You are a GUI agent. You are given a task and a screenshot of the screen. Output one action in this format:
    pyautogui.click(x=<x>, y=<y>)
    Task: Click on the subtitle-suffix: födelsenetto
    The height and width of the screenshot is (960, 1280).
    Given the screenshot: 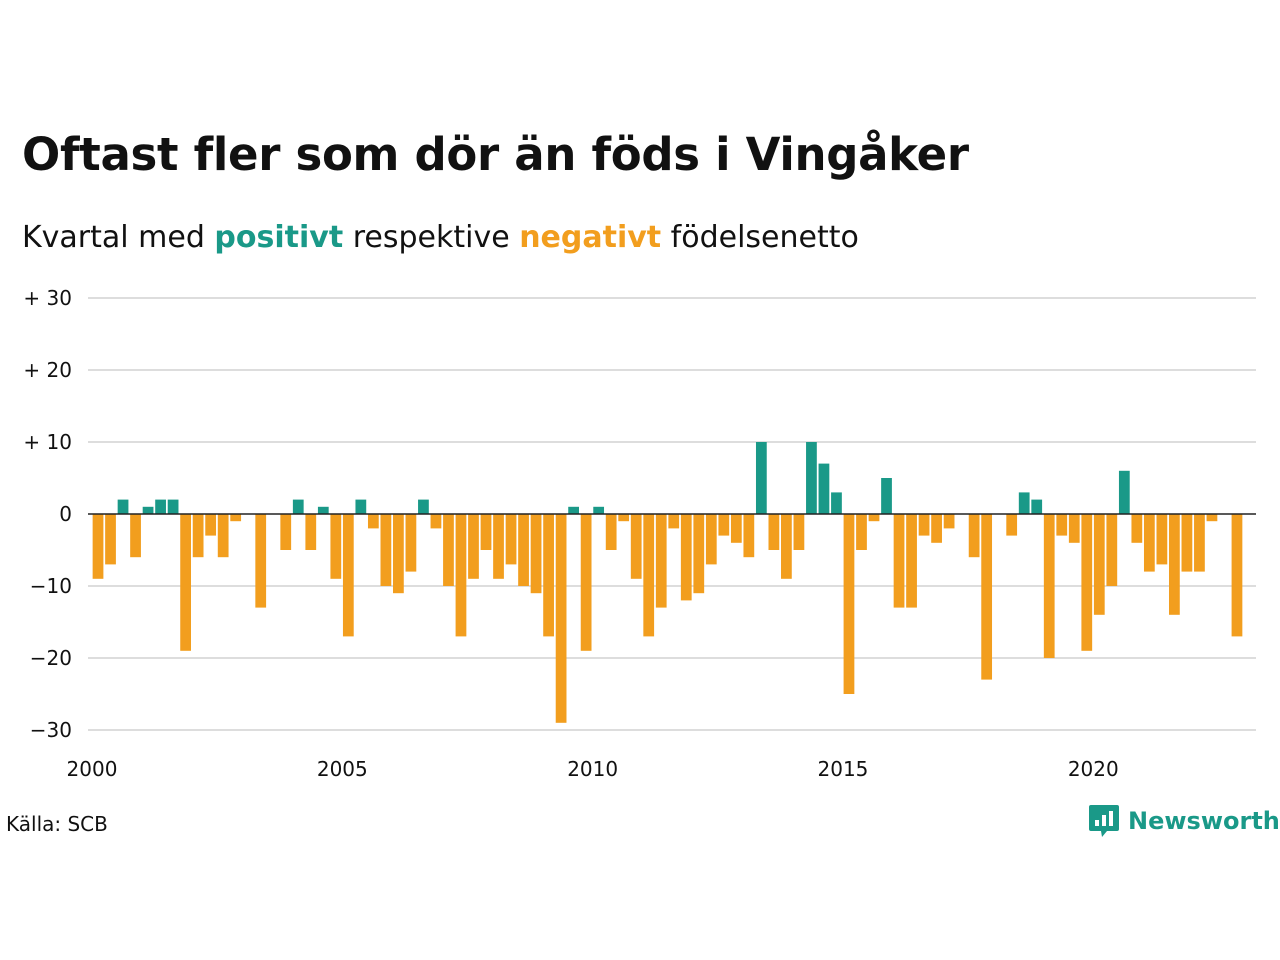 What is the action you would take?
    pyautogui.click(x=760, y=237)
    